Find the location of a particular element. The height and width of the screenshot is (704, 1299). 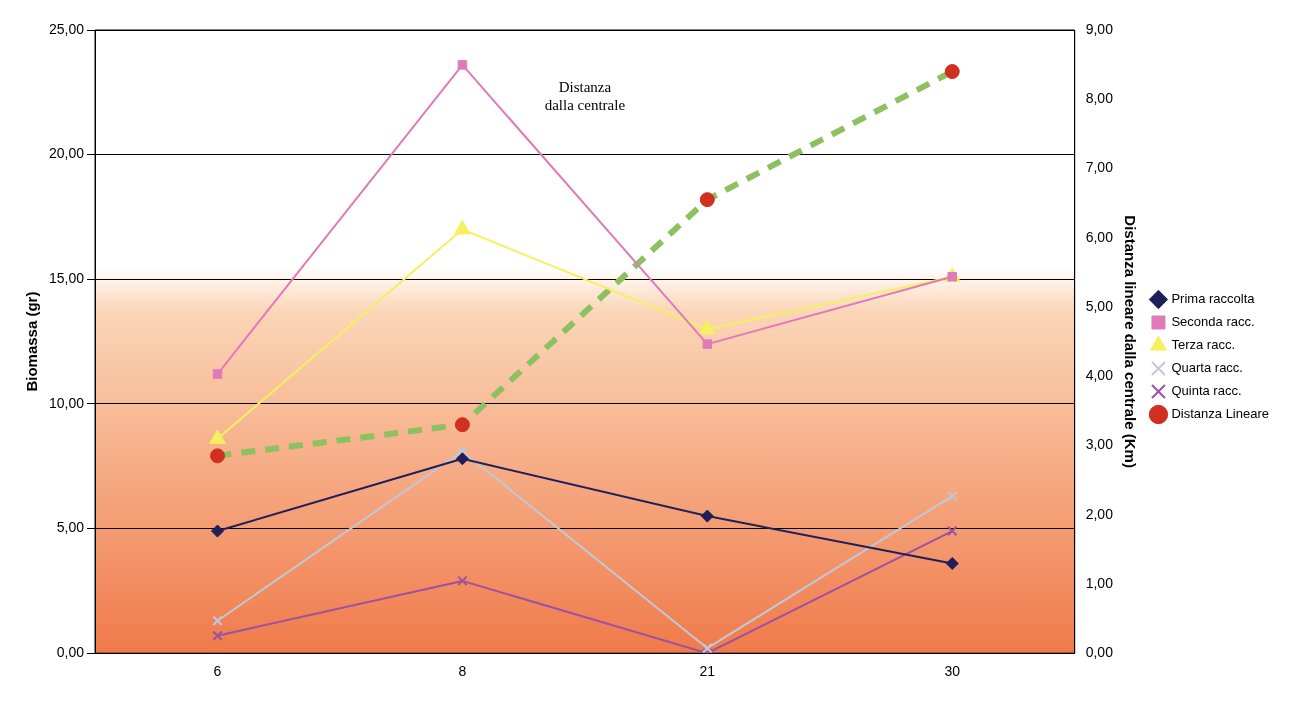

y2-tick-label: 8,00 is located at coordinates (1099, 98).